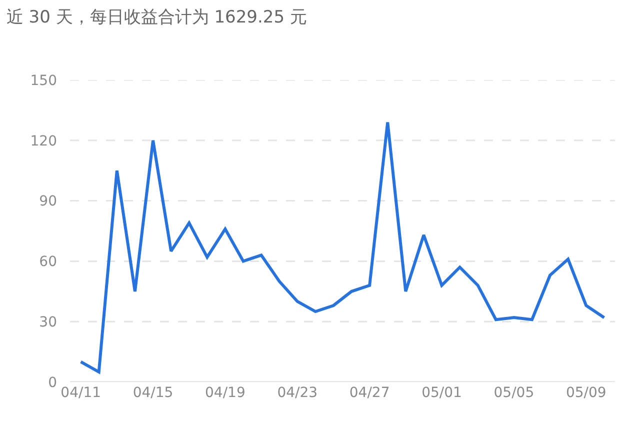 The image size is (640, 427). I want to click on chart-title: 近 30 天，每日收益合计为 1629.25 元, so click(156, 18).